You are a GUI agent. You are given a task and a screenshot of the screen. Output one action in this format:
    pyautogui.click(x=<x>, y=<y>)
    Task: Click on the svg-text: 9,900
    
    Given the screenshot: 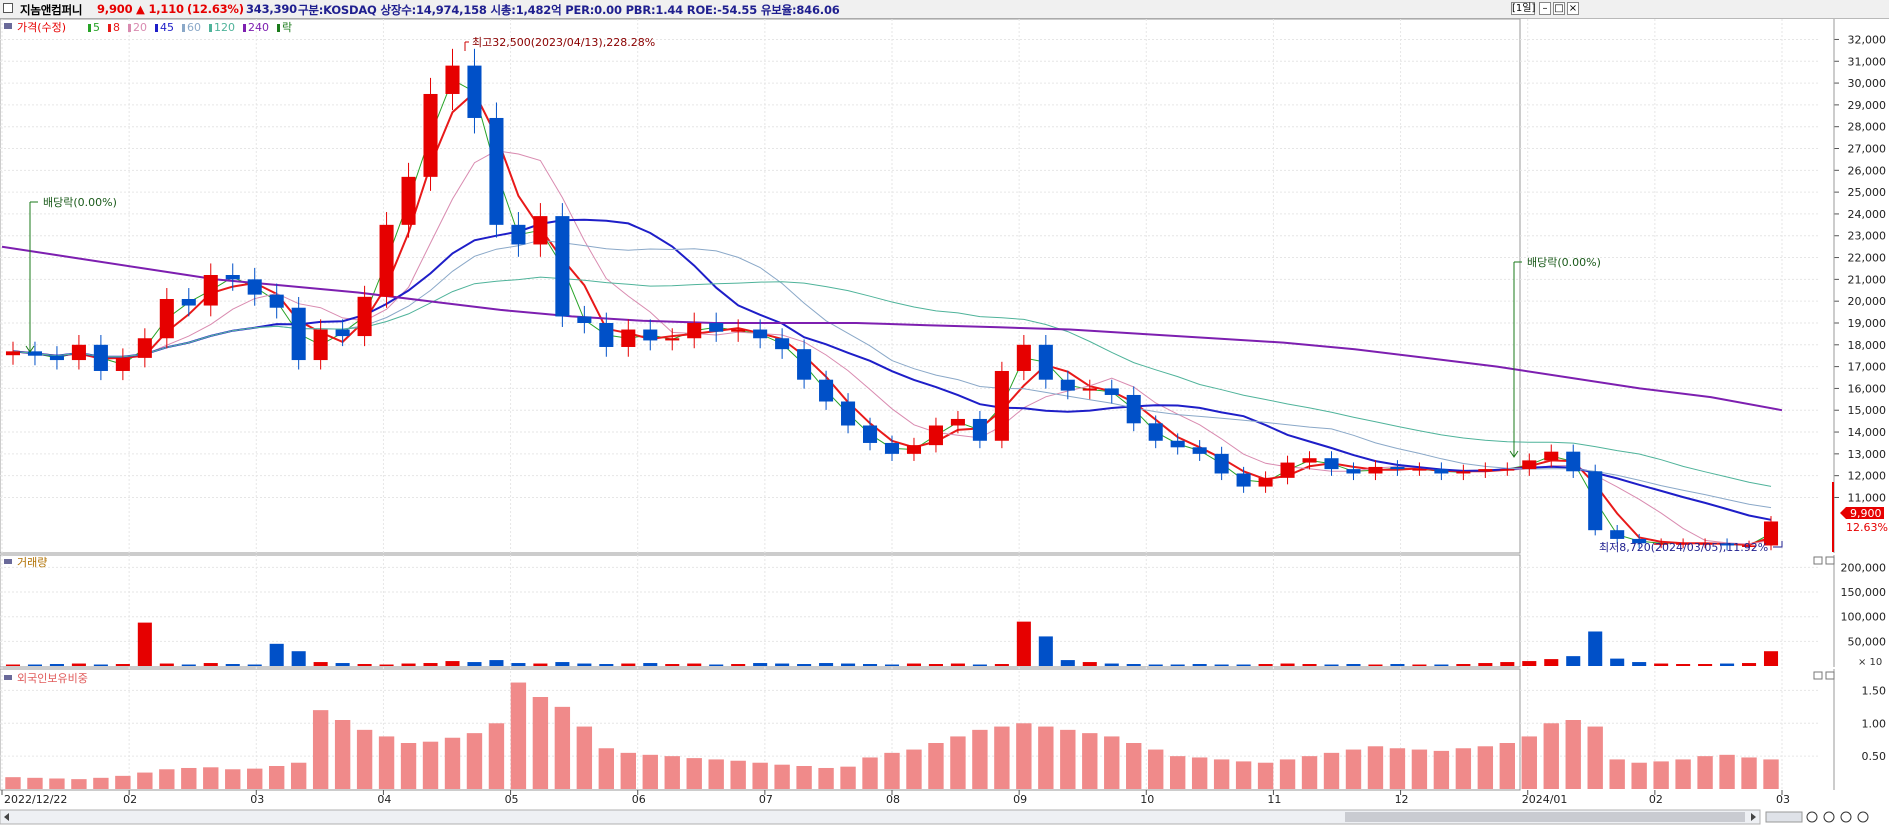 What is the action you would take?
    pyautogui.click(x=1866, y=513)
    